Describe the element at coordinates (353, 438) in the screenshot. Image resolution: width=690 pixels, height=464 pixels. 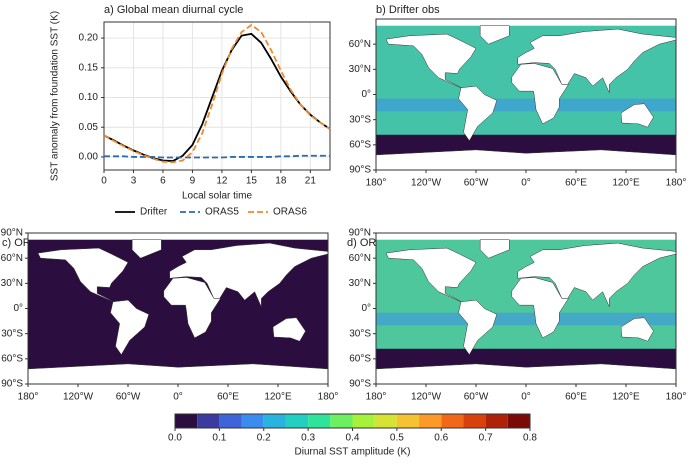
I see `x-tick-label: 0.4` at that location.